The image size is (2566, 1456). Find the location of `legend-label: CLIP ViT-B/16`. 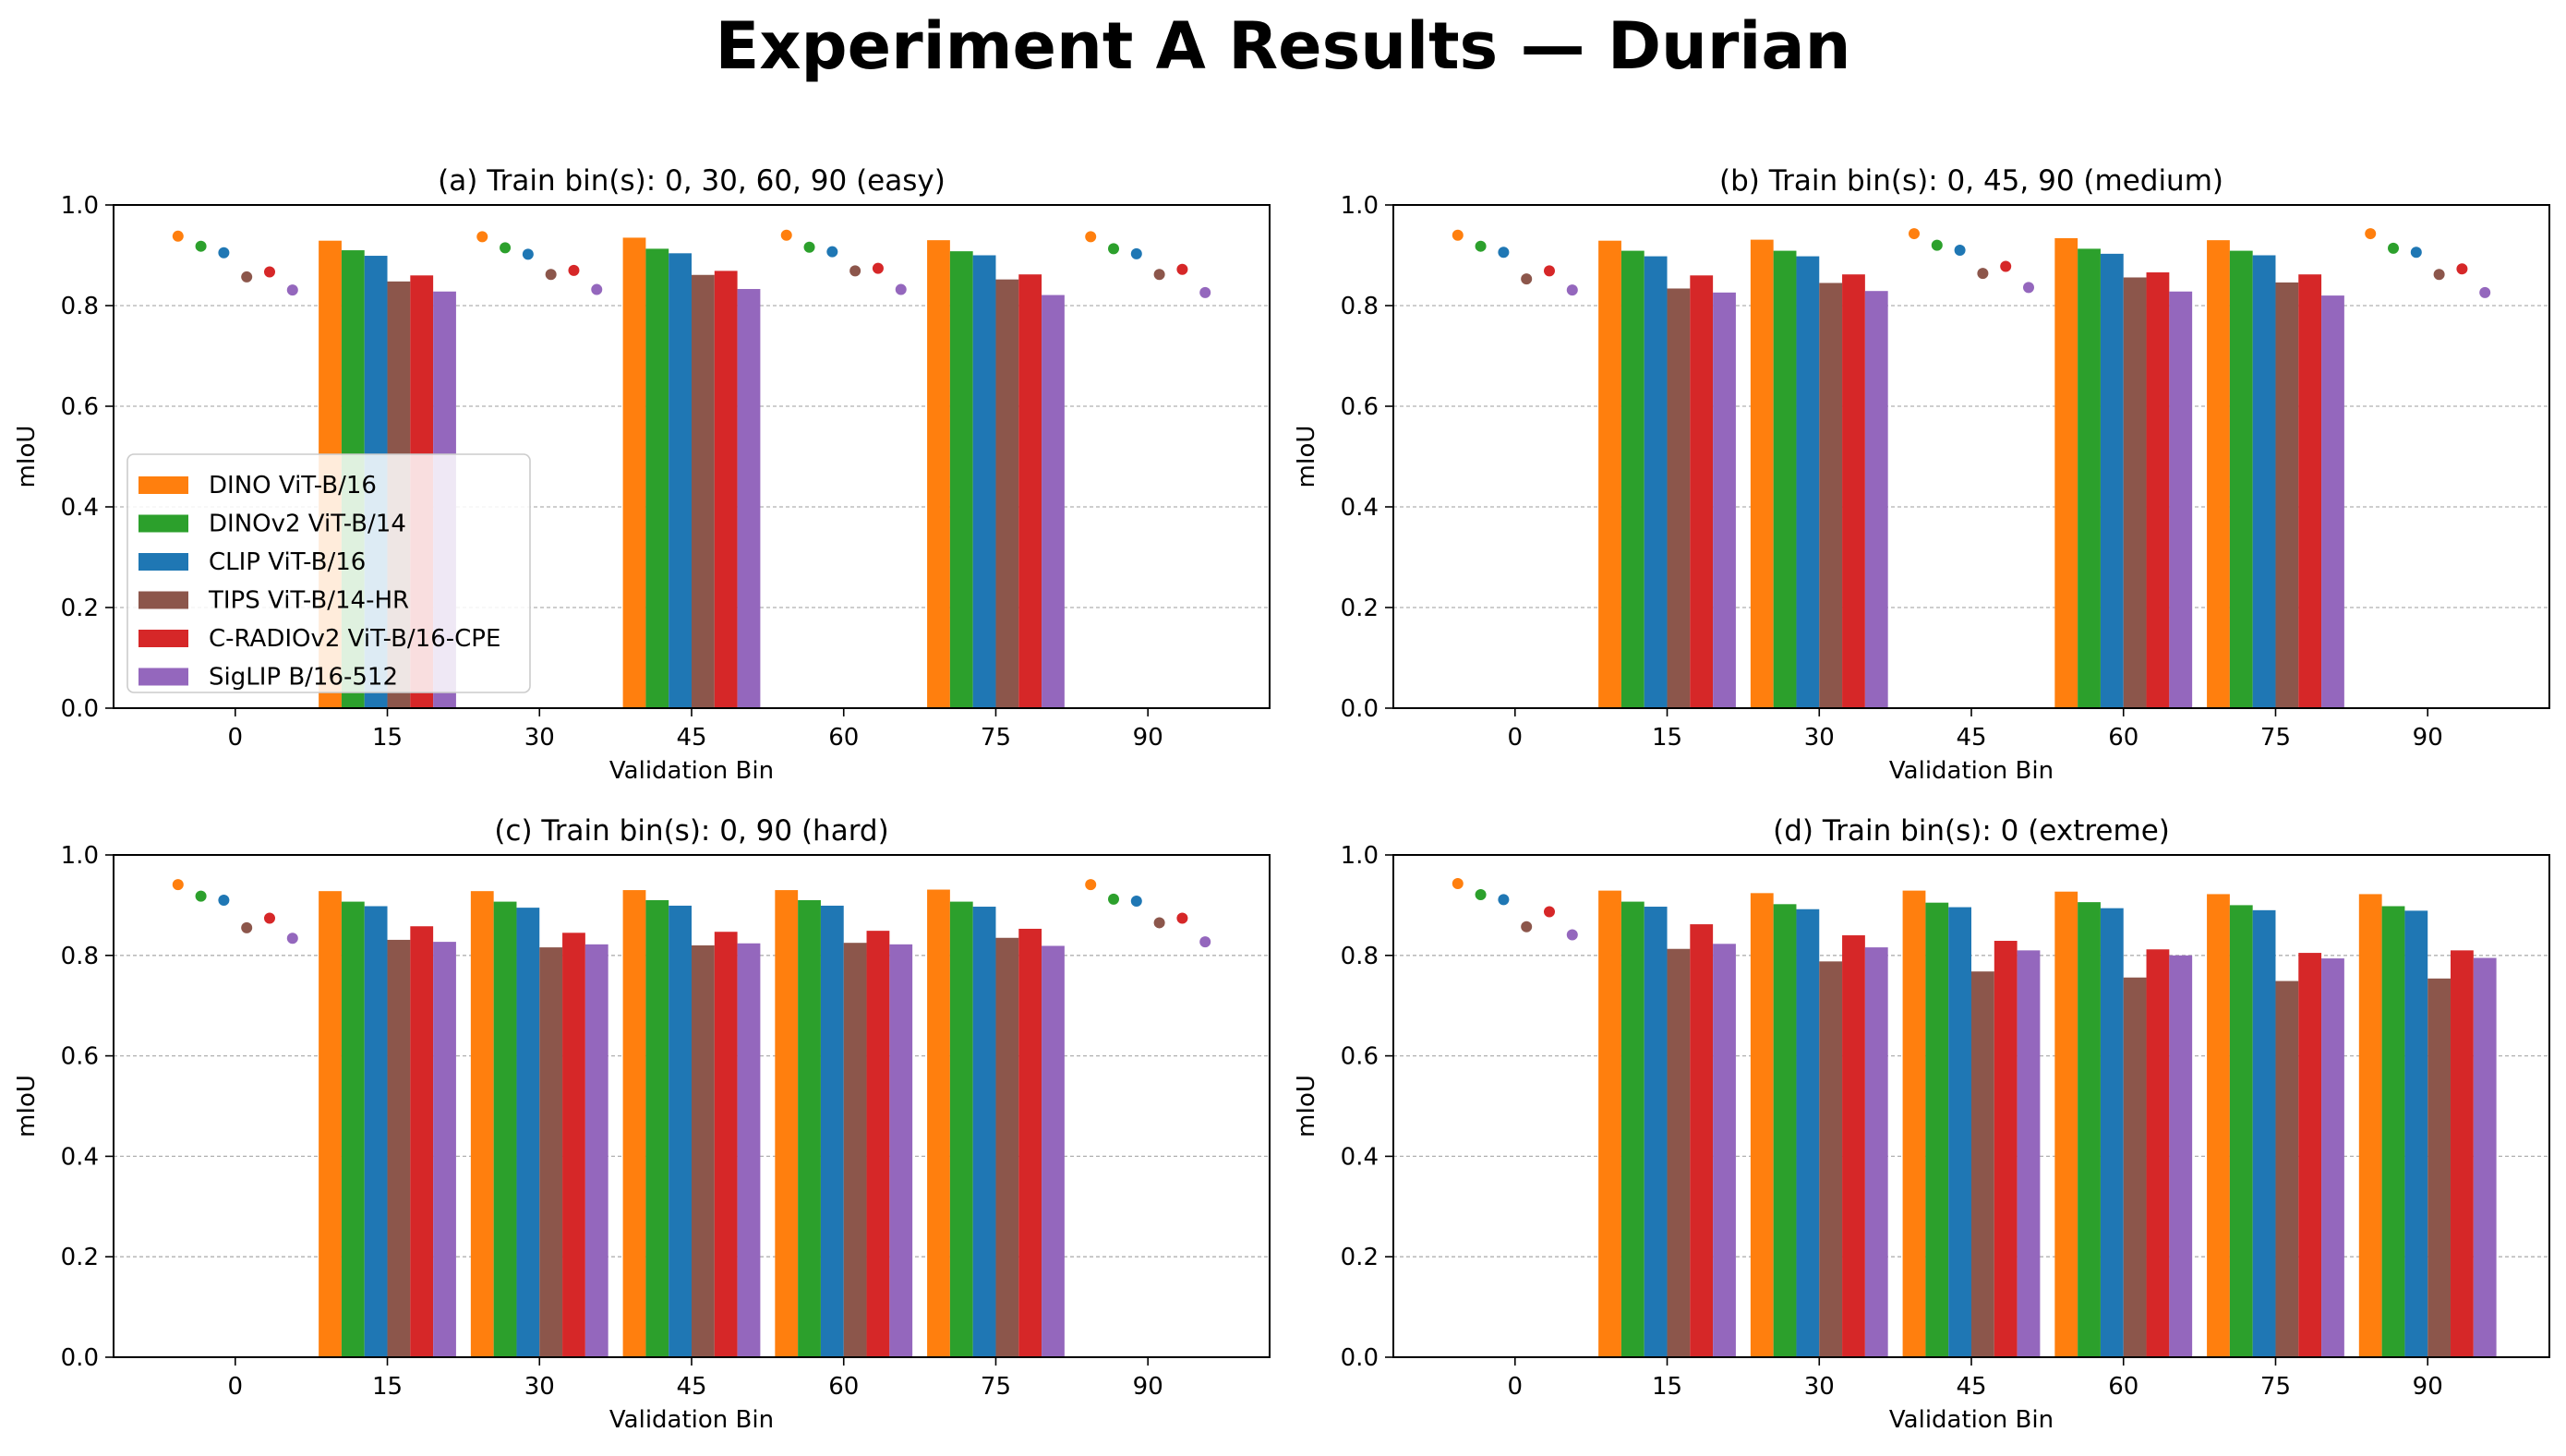

legend-label: CLIP ViT-B/16 is located at coordinates (287, 562).